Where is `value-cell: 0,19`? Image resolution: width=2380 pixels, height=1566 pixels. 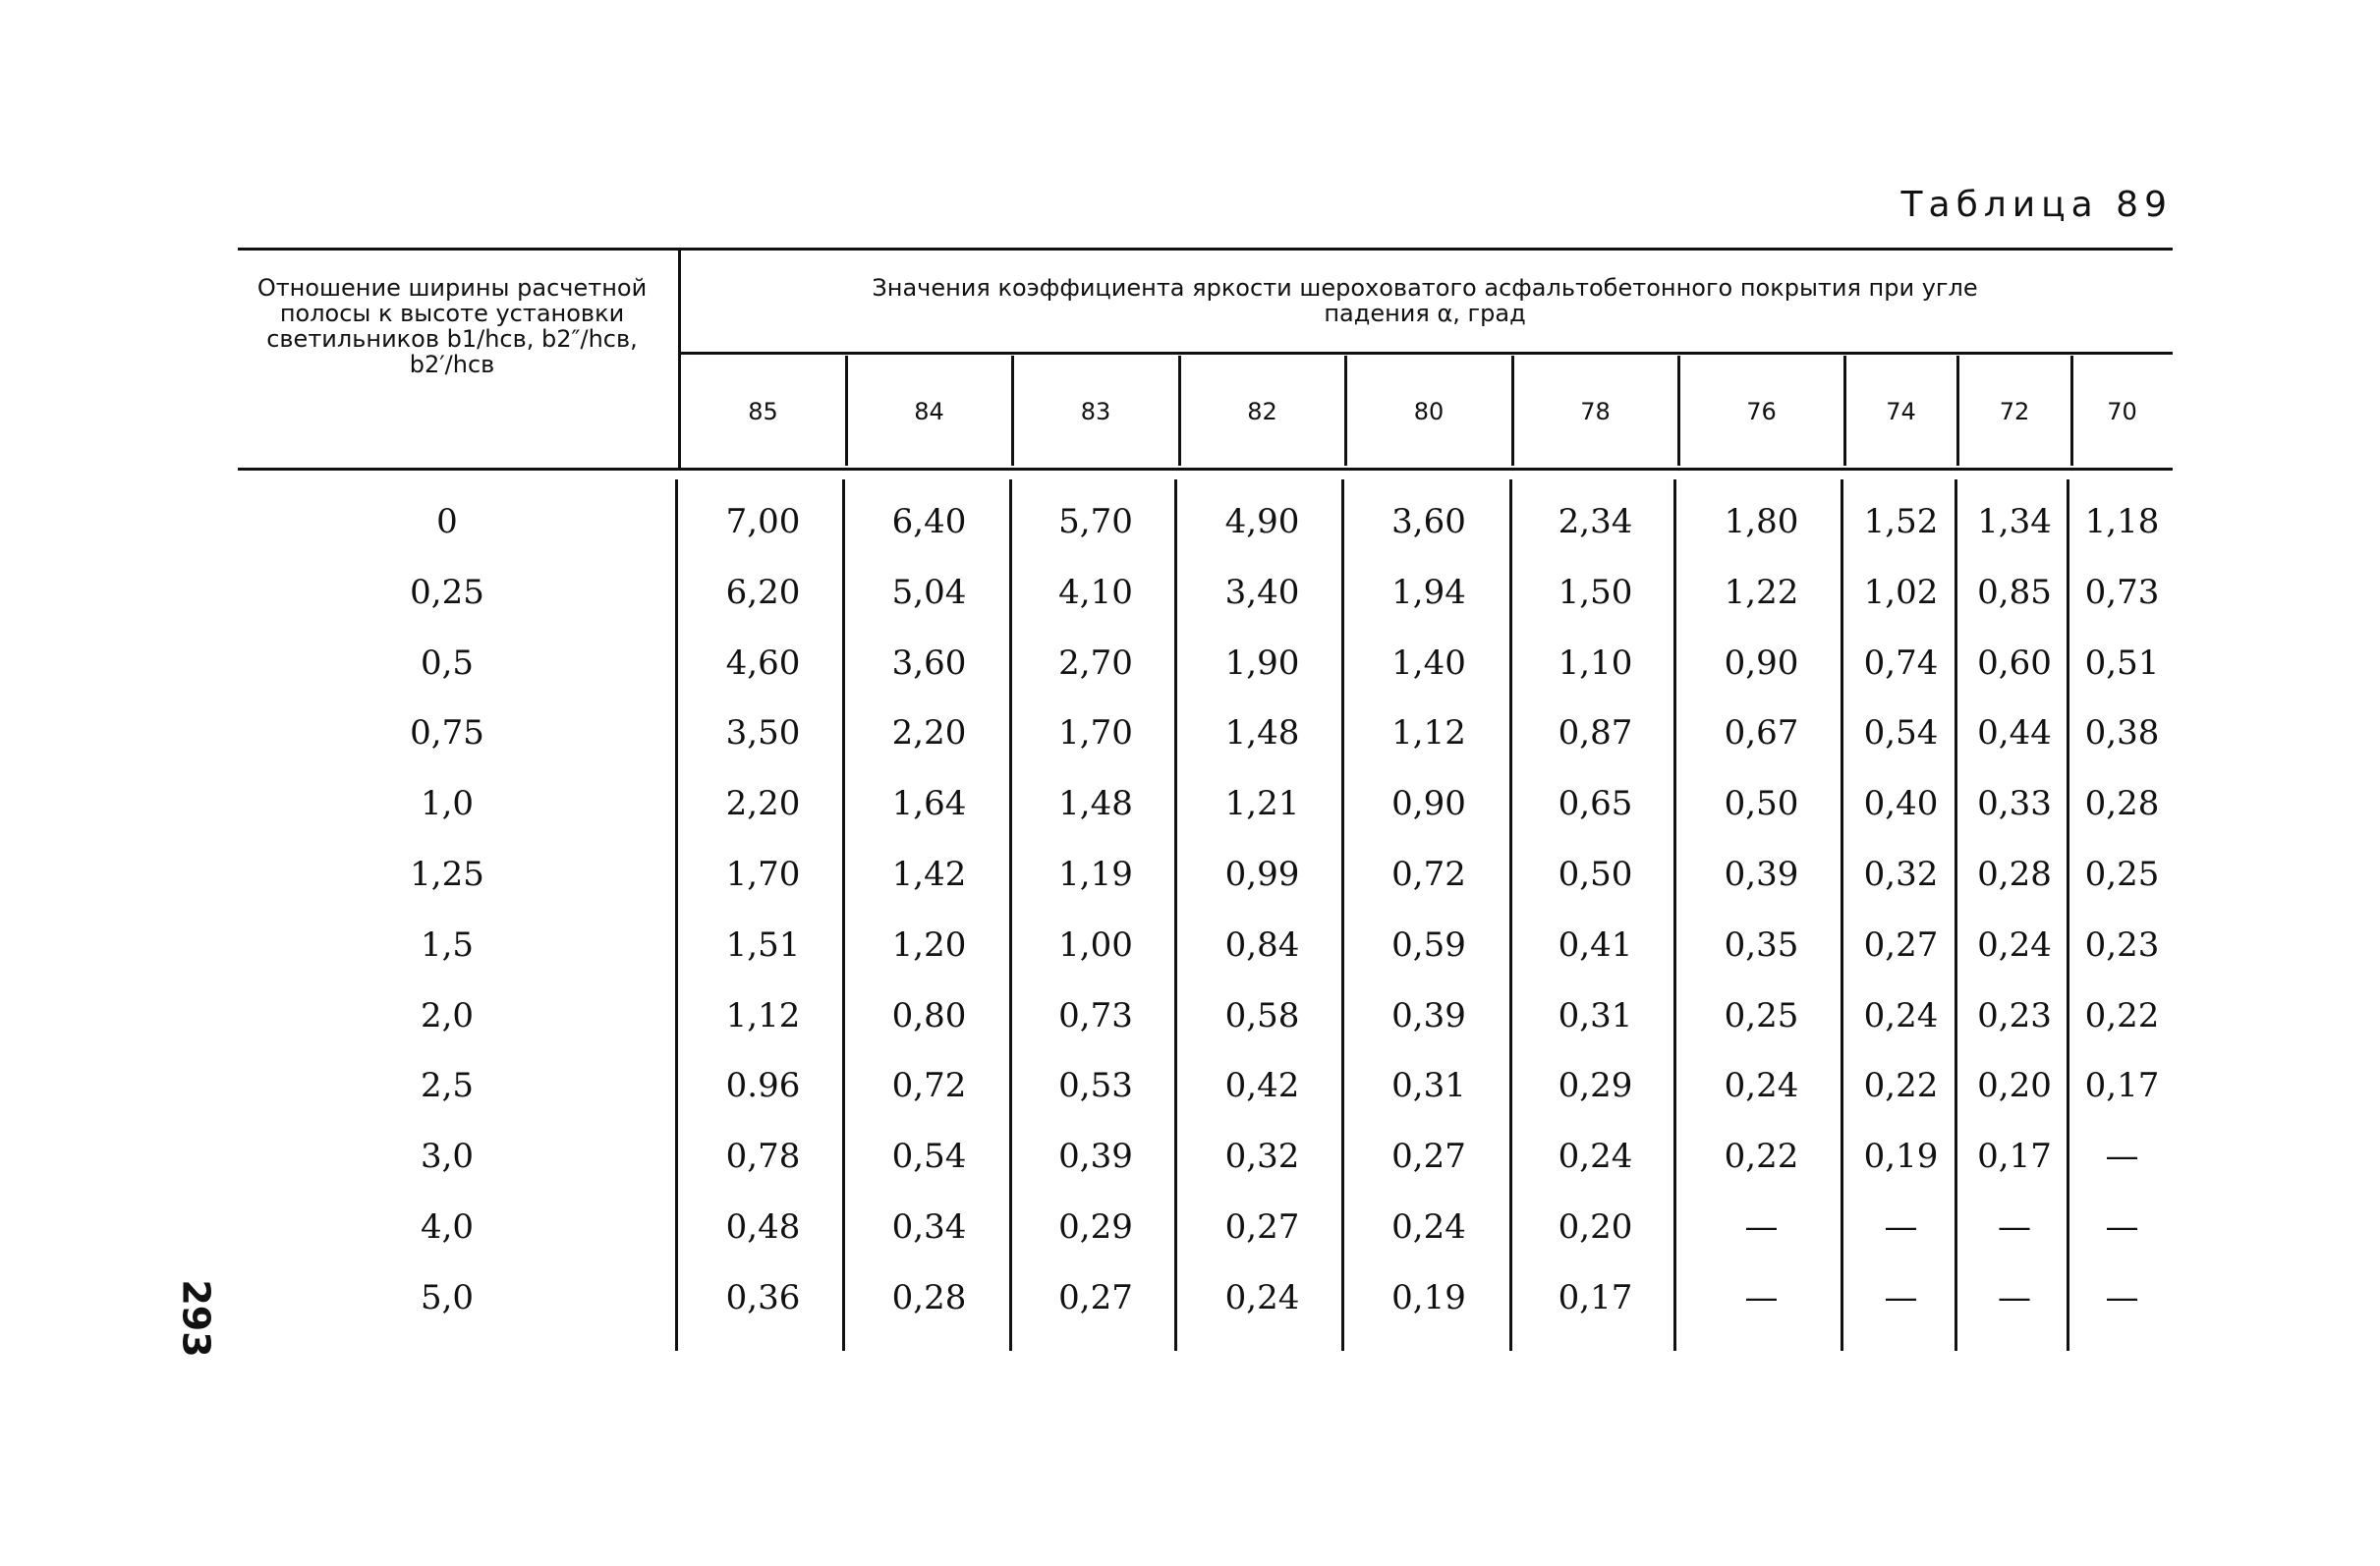 value-cell: 0,19 is located at coordinates (1428, 1297).